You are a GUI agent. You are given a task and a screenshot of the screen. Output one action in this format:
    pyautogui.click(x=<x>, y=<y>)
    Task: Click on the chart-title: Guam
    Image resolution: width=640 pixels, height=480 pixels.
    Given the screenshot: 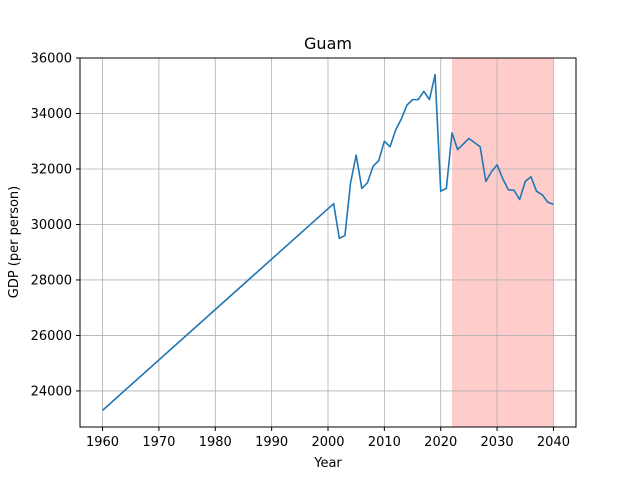 What is the action you would take?
    pyautogui.click(x=328, y=43)
    